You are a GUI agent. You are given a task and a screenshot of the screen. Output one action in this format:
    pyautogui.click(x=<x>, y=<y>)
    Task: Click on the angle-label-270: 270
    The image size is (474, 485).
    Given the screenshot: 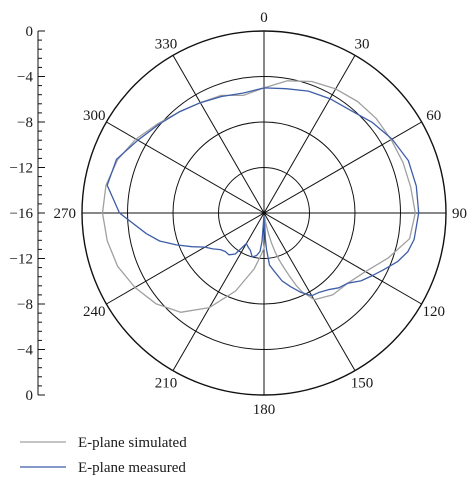 What is the action you would take?
    pyautogui.click(x=65, y=214)
    